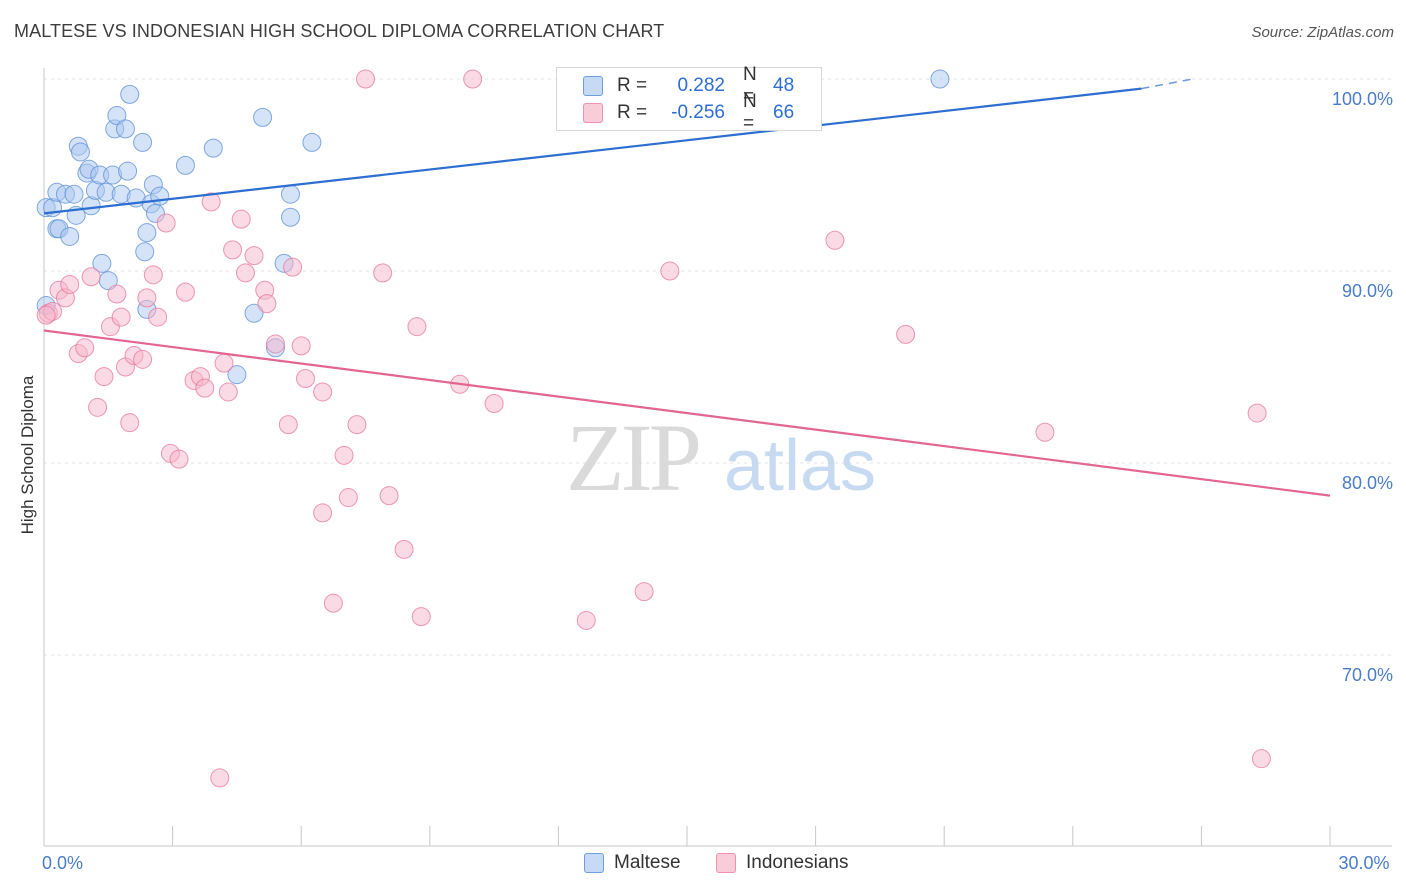  I want to click on bottom-legend-indonesians: Indonesians, so click(782, 863).